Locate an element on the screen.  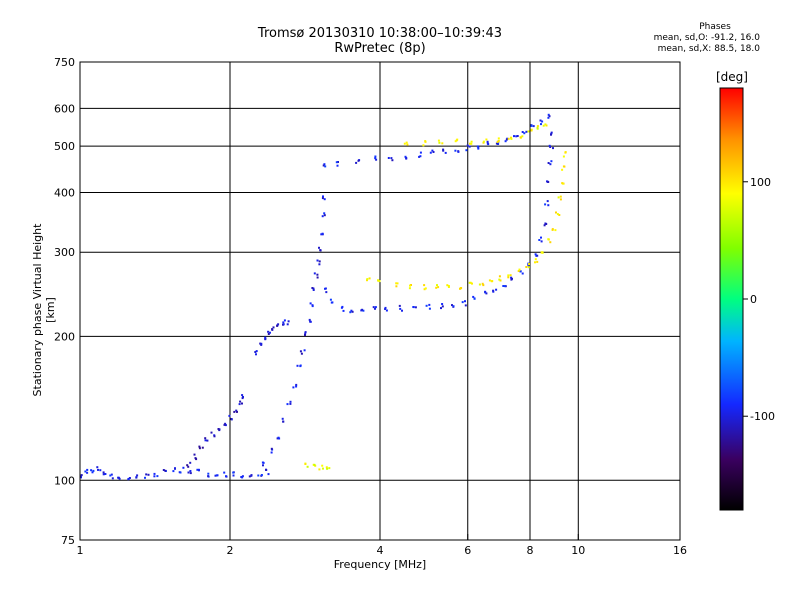
y-tick-label: 750 is located at coordinates (64, 62).